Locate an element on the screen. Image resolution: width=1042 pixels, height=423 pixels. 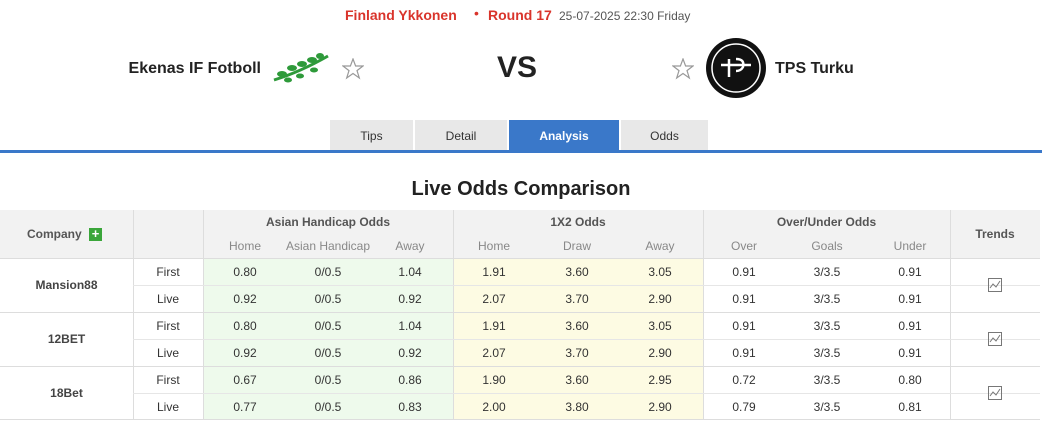
odds-value: 0.81 is located at coordinates (910, 406).